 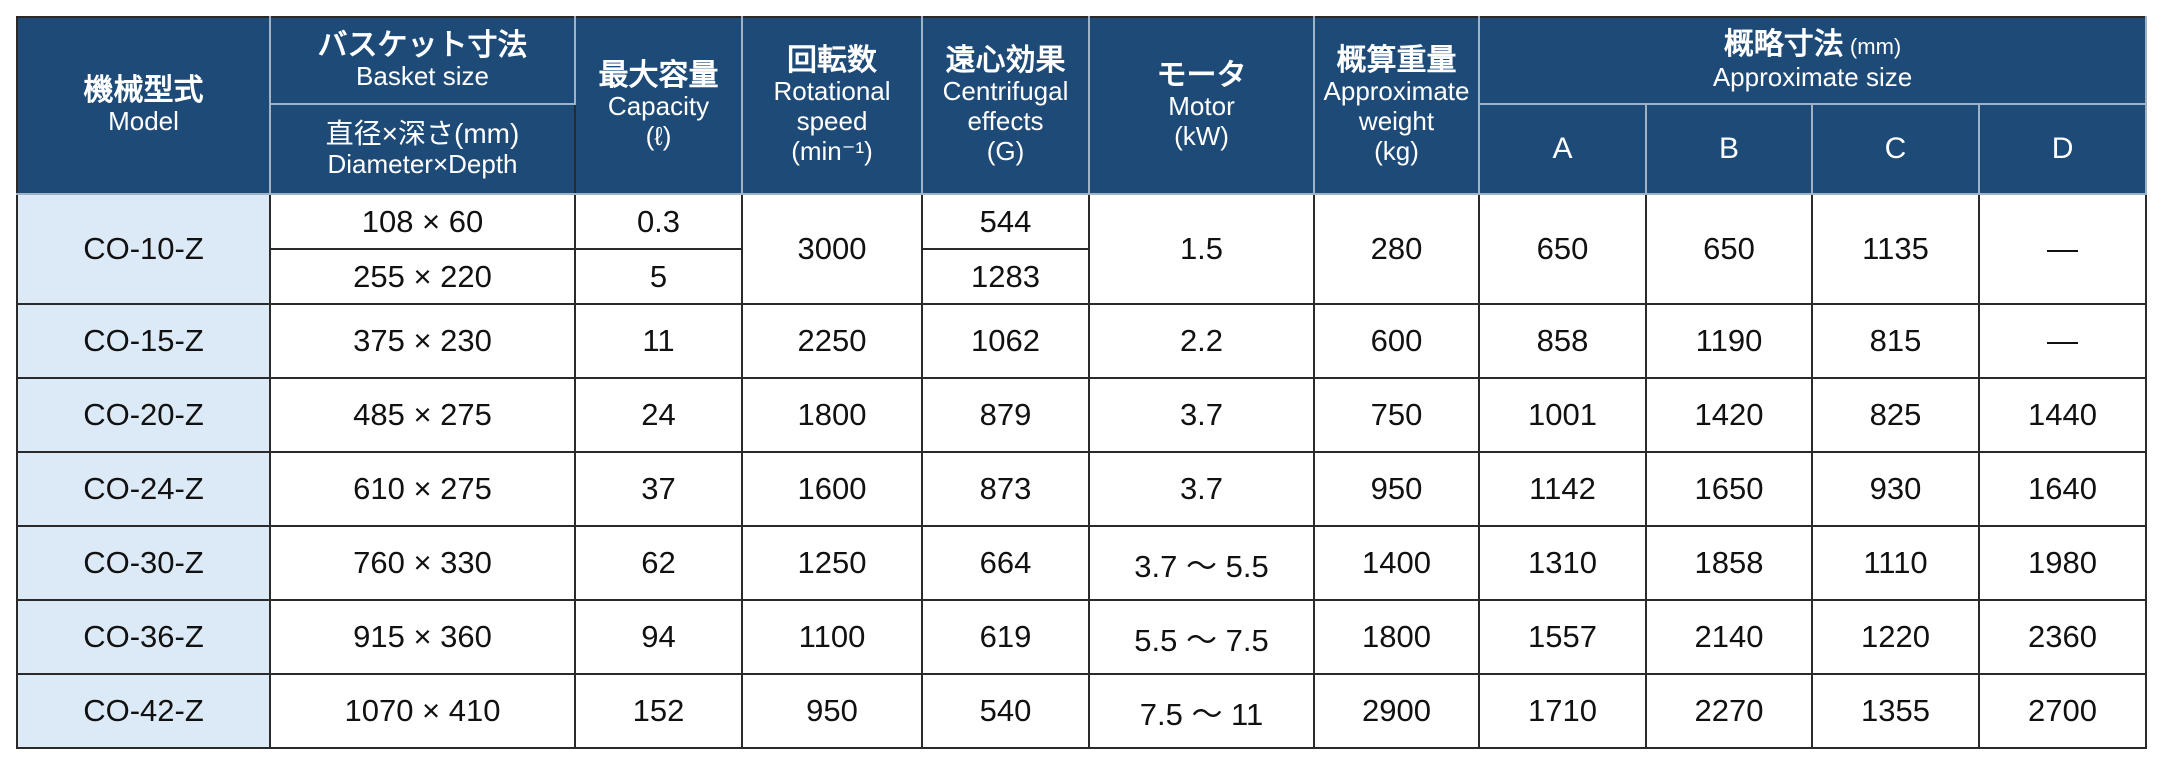 What do you see at coordinates (143, 637) in the screenshot?
I see `data-cell: CO-36-Z` at bounding box center [143, 637].